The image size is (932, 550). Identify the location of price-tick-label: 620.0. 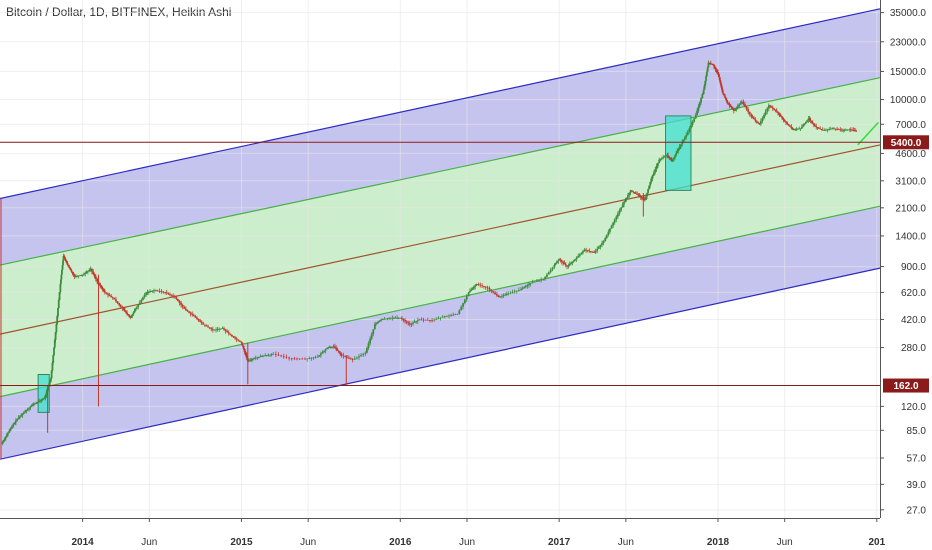
(913, 293).